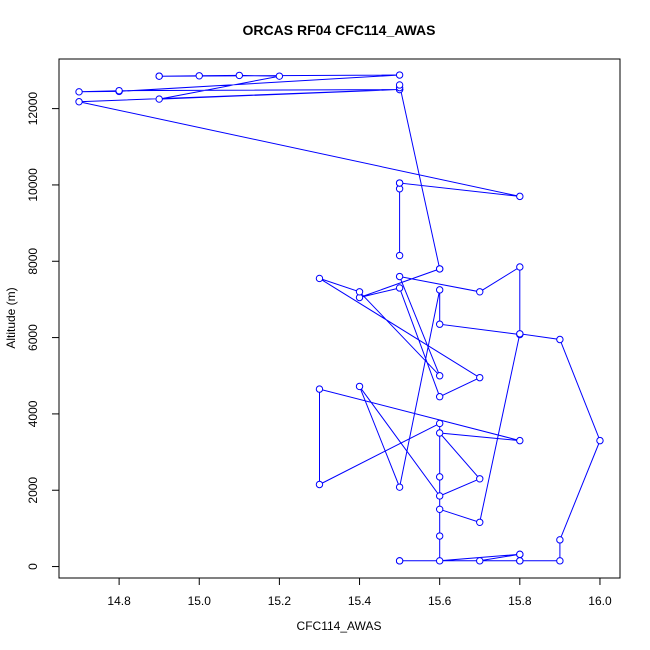 The height and width of the screenshot is (650, 650). What do you see at coordinates (42, 331) in the screenshot?
I see `y-axis: 0 2000 4000 6000 8000 10000 12000` at bounding box center [42, 331].